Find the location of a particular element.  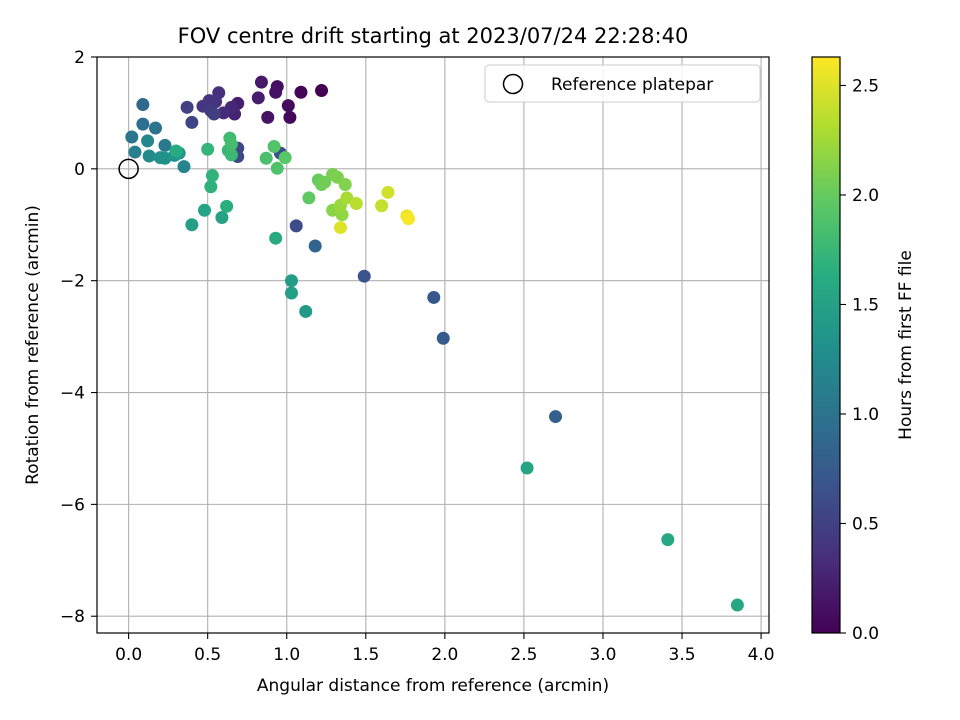

colorbar-tick-label: 1.0 is located at coordinates (865, 415).